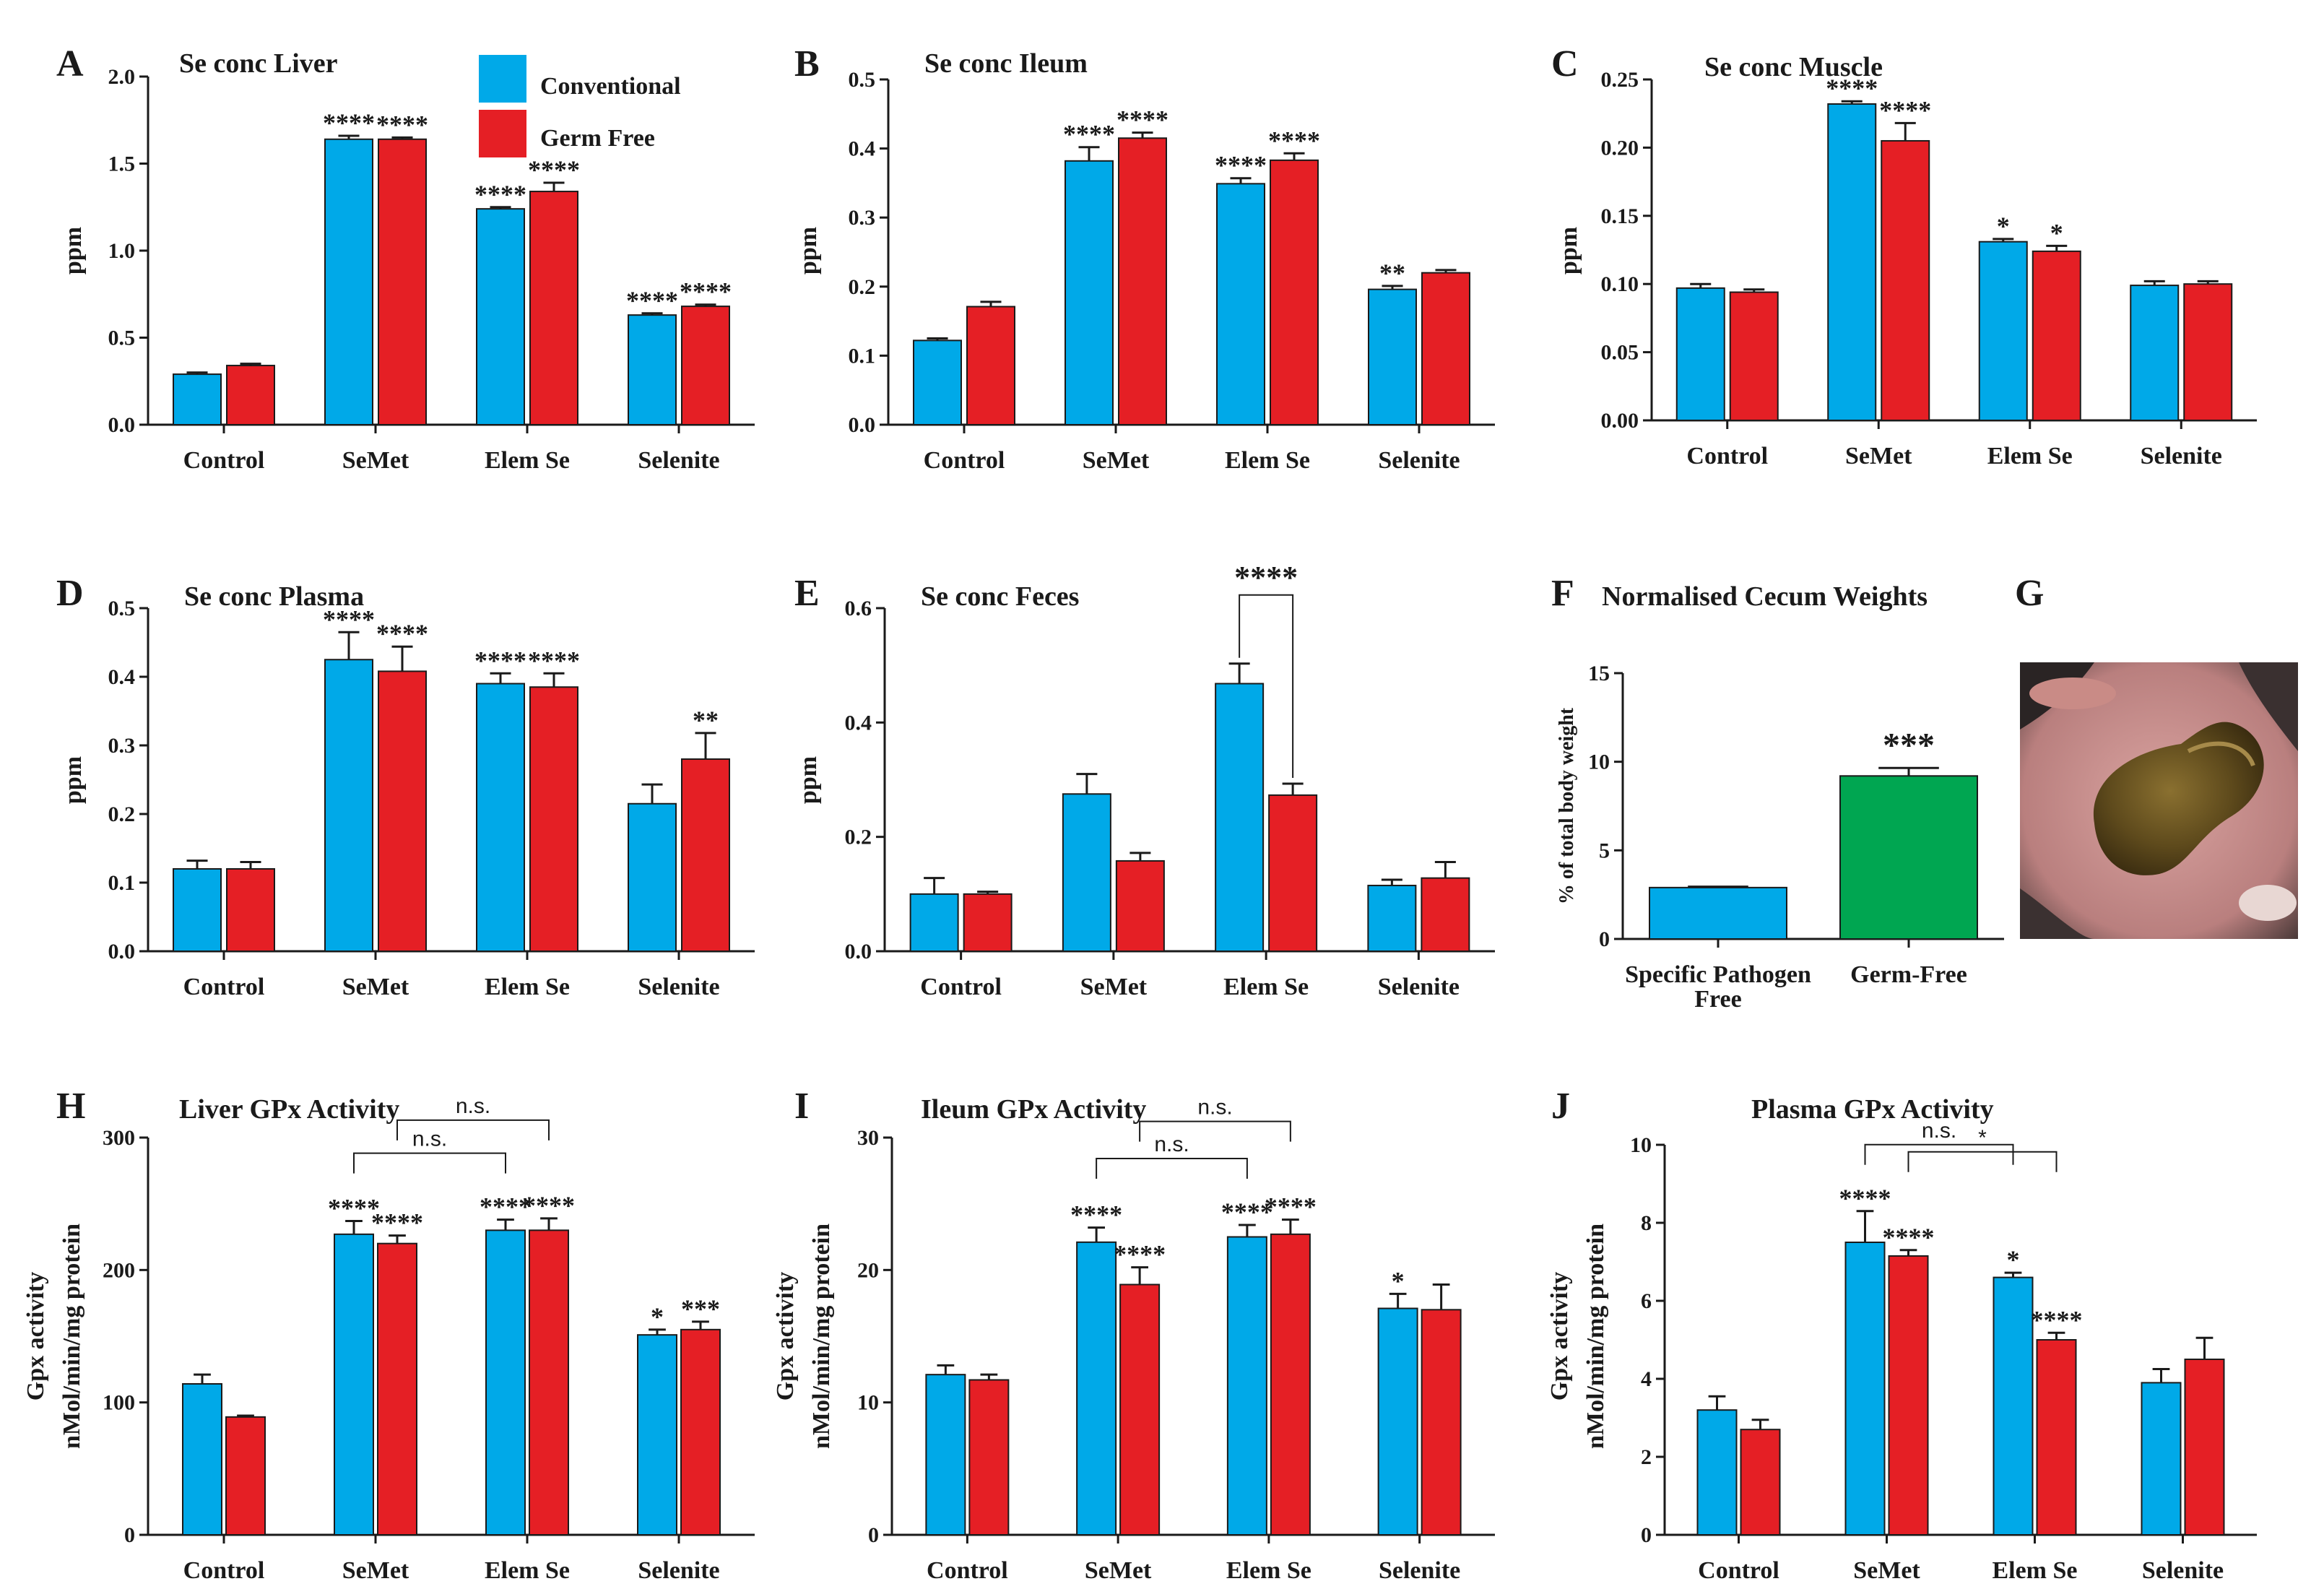 Image resolution: width=2324 pixels, height=1589 pixels. What do you see at coordinates (1565, 64) in the screenshot?
I see `panel-letter: C` at bounding box center [1565, 64].